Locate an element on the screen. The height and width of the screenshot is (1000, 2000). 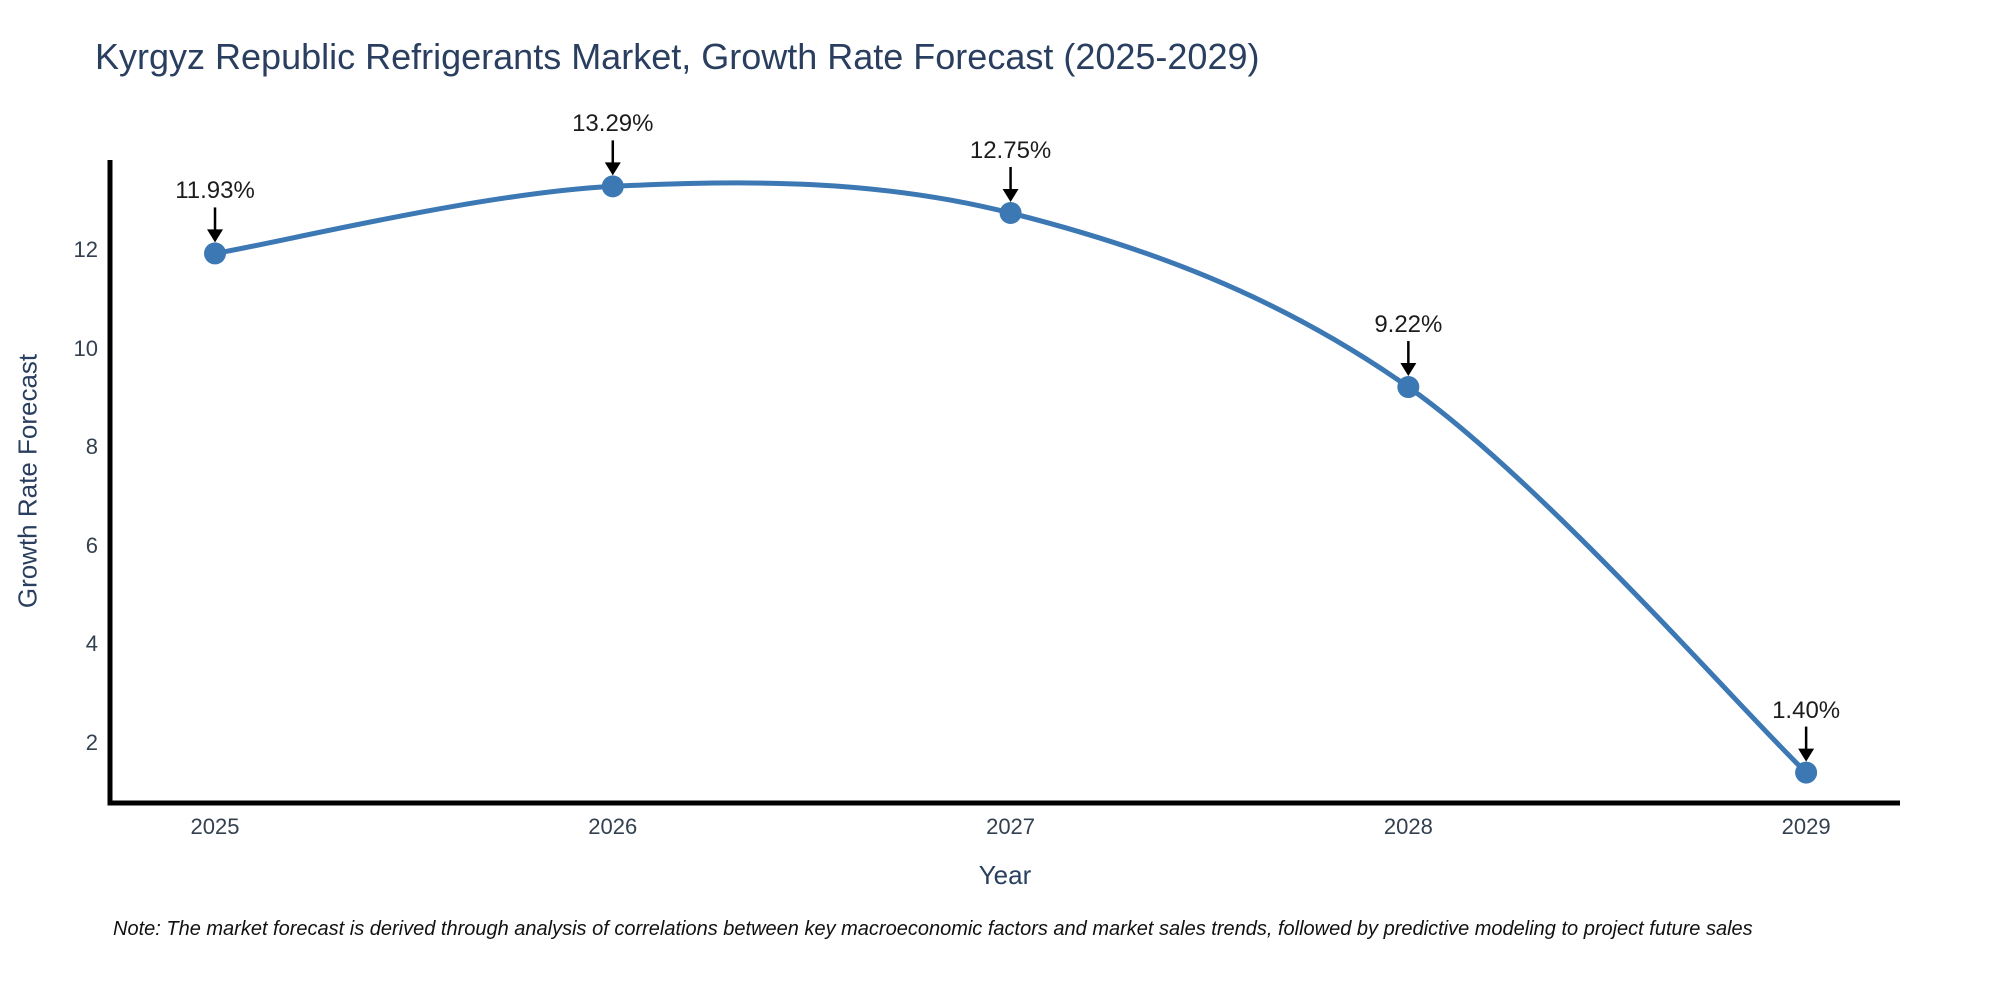
point-annotation-label: 9.22% is located at coordinates (1408, 325).